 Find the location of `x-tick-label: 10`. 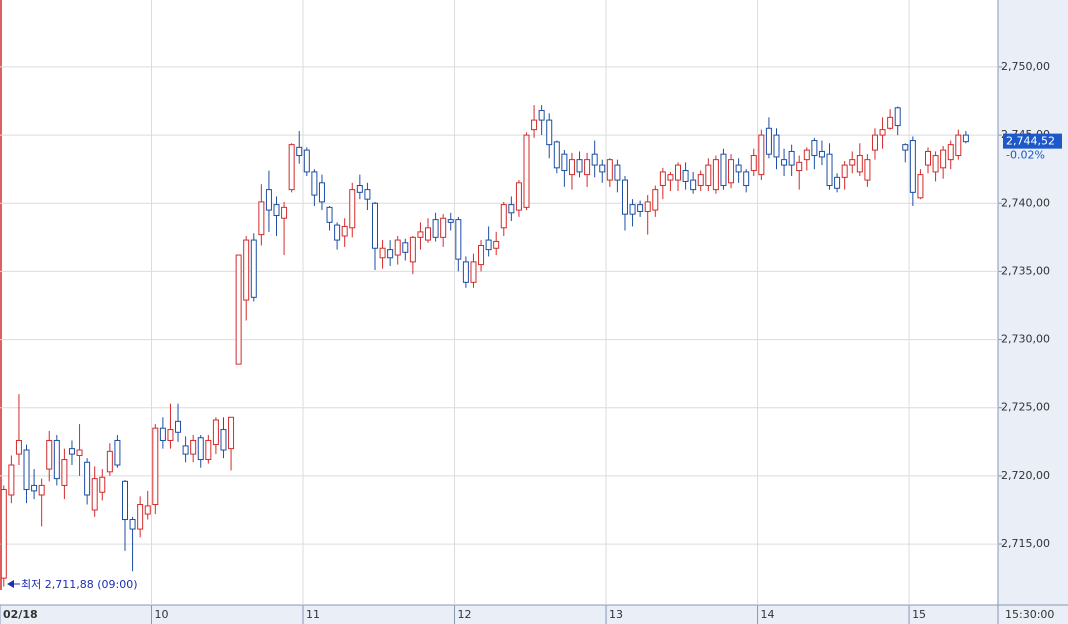

x-tick-label: 10 is located at coordinates (162, 614).